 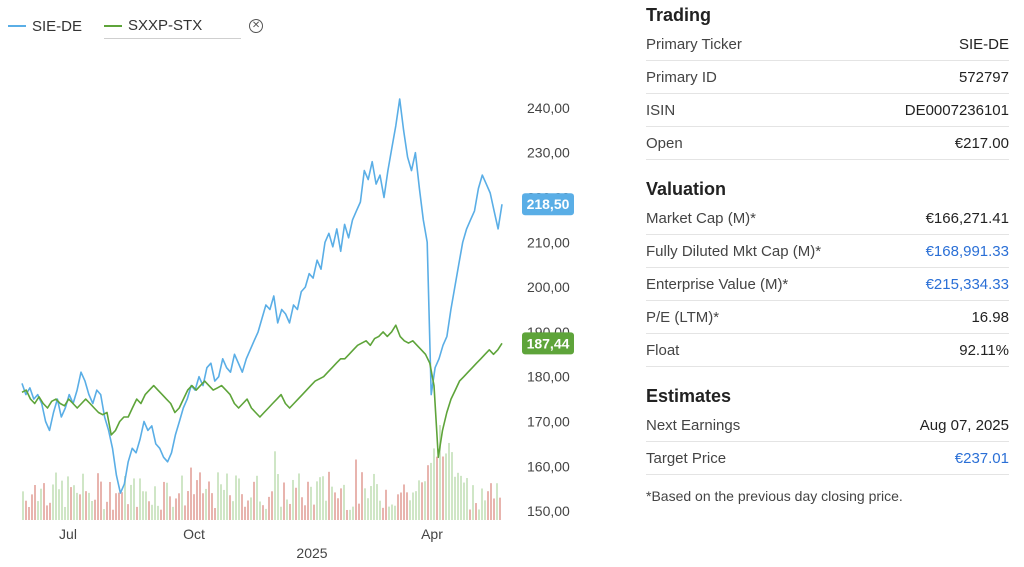 What do you see at coordinates (661, 110) in the screenshot?
I see `info-row-label: ISIN` at bounding box center [661, 110].